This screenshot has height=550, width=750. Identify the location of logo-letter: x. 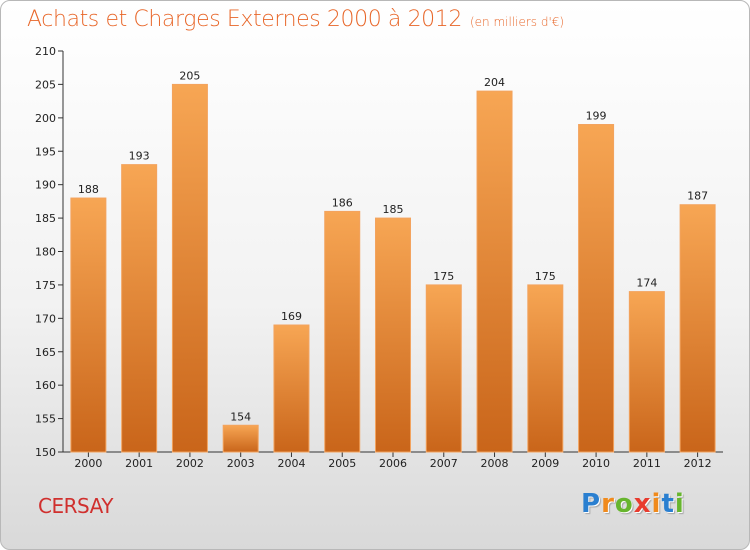
(642, 504).